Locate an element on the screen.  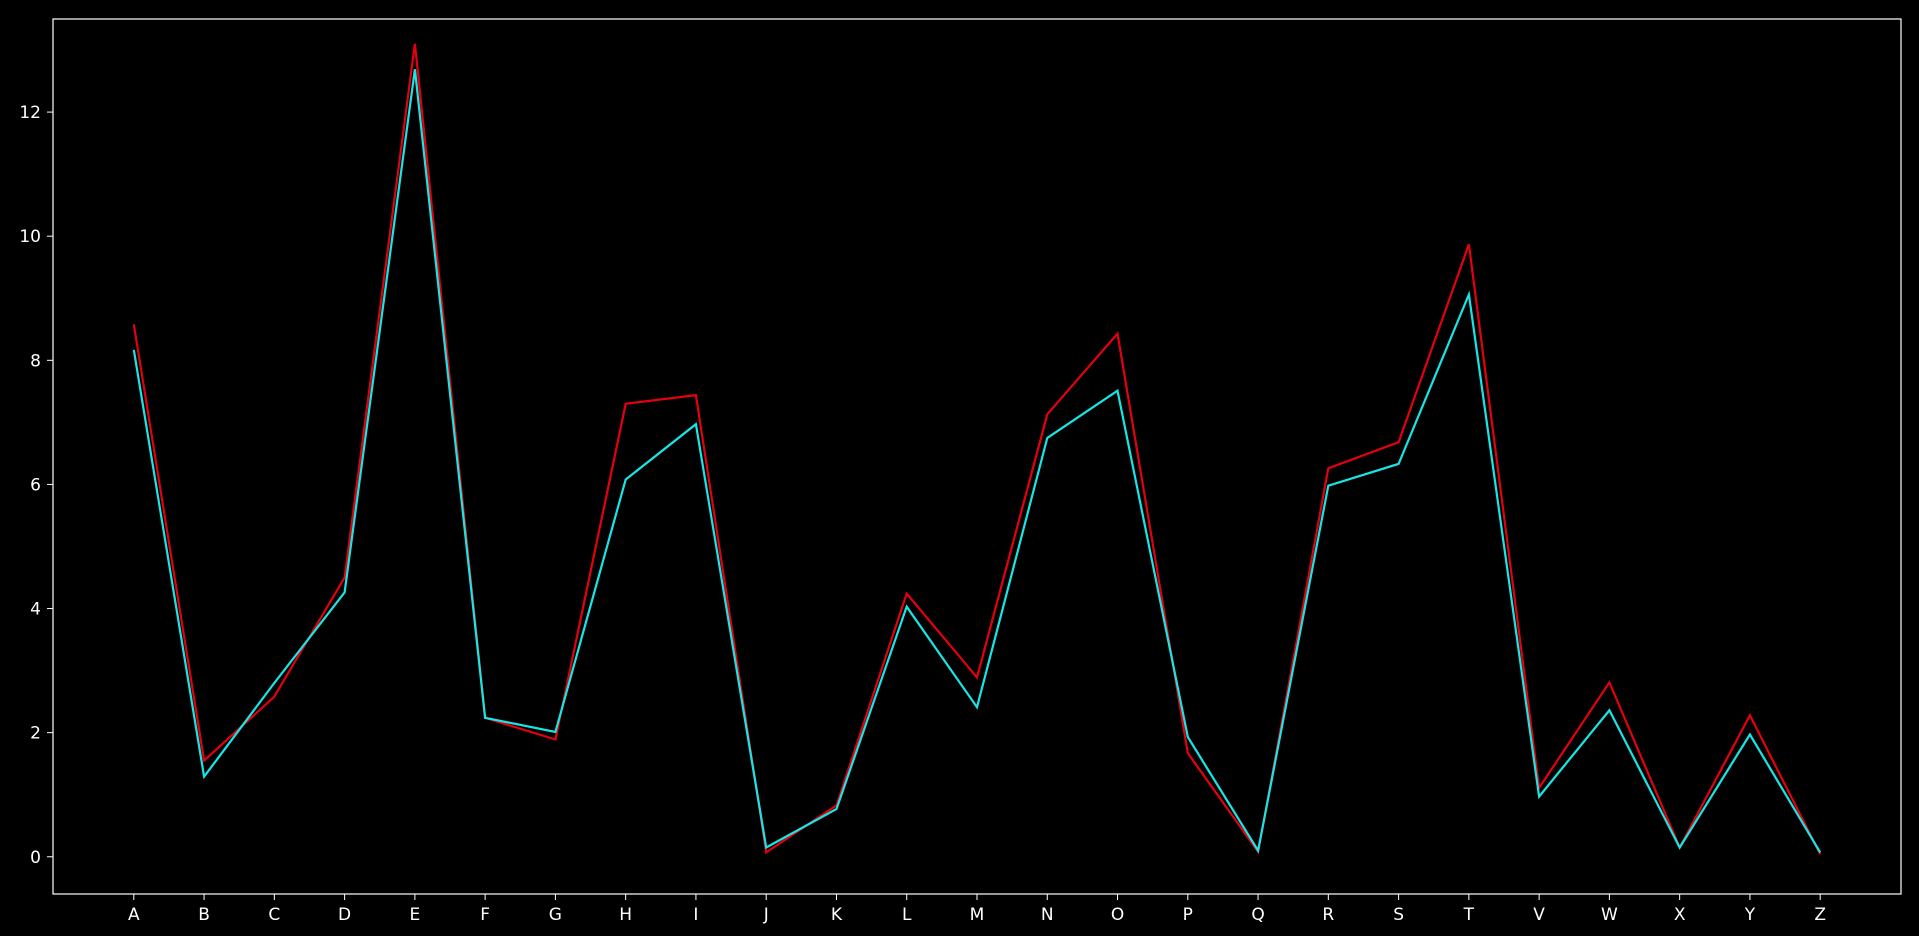
x-tick-label: Z is located at coordinates (1820, 915).